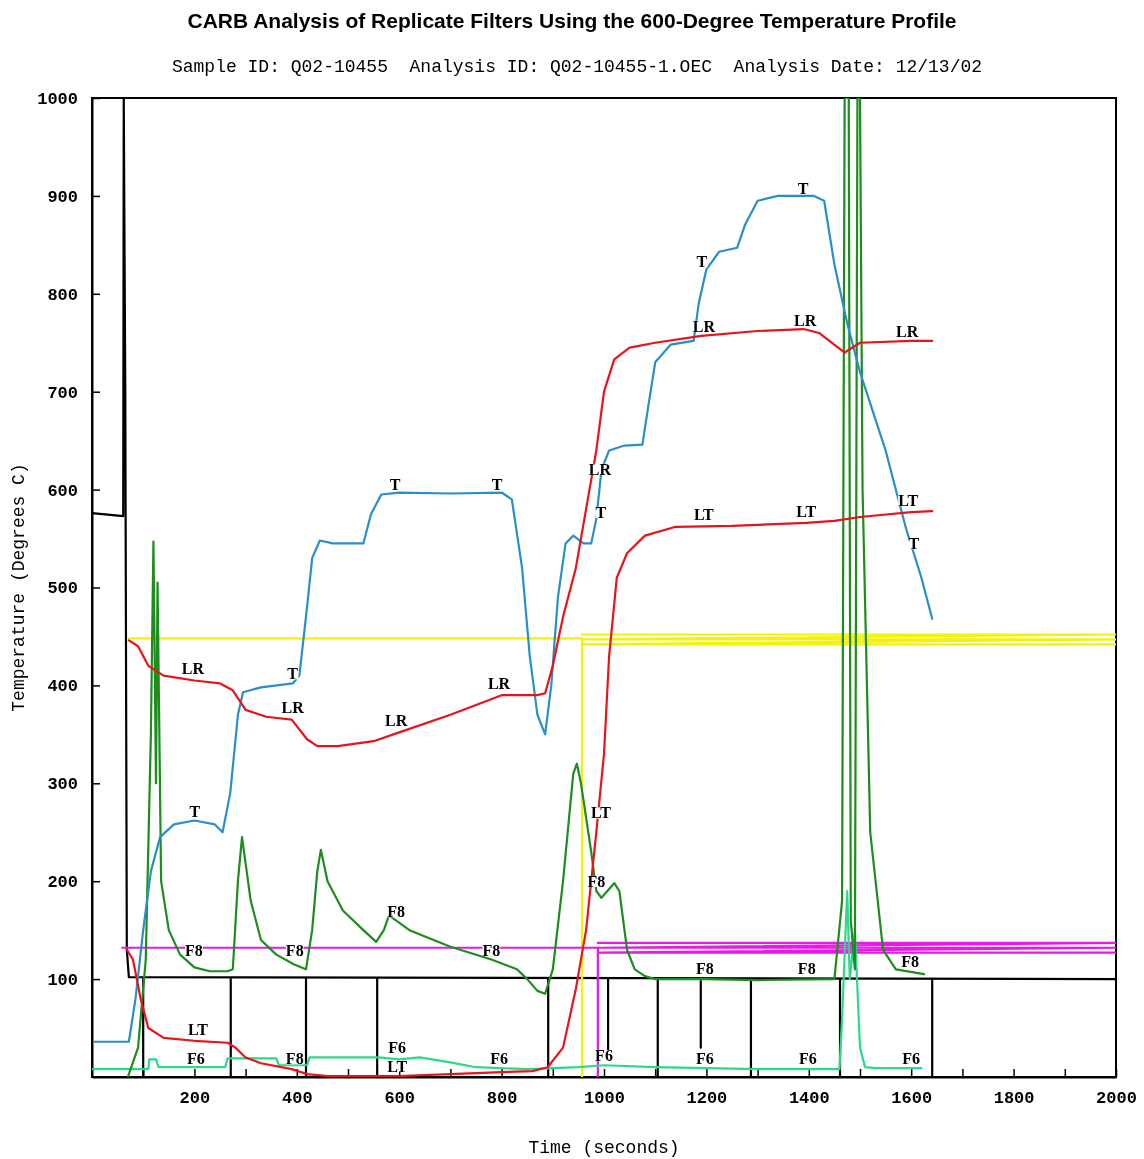 This screenshot has width=1144, height=1159. Describe the element at coordinates (577, 67) in the screenshot. I see `chart-subtitle: Sample ID: Q02-10455 Analysis ID: Q02-10455-1.OEC Analysis Date: 12/13/02` at that location.